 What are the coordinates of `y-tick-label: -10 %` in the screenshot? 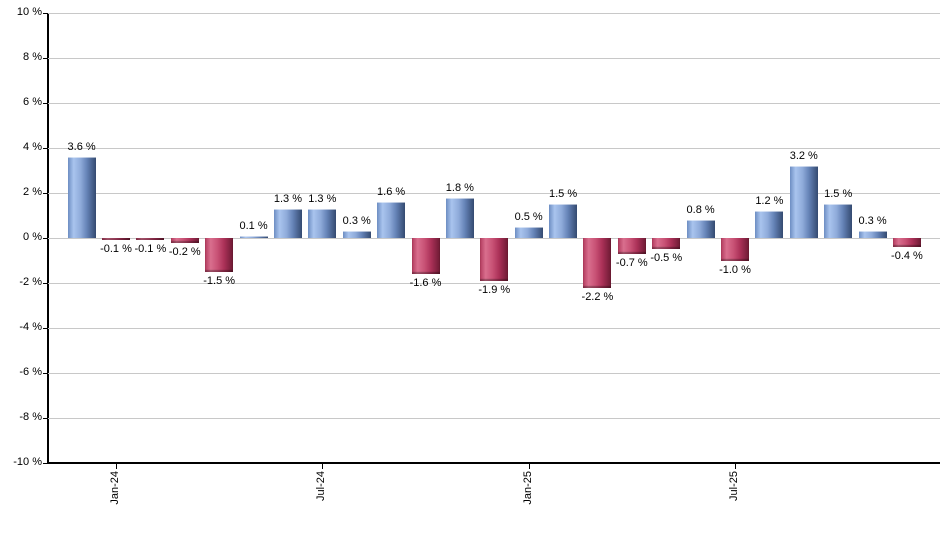 It's located at (27, 462).